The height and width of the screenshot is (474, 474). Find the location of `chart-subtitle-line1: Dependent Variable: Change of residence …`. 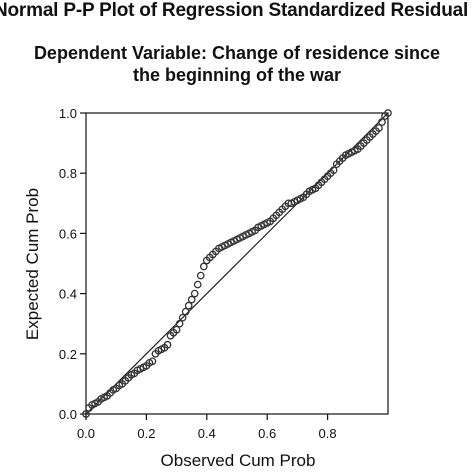

chart-subtitle-line1: Dependent Variable: Change of residence … is located at coordinates (237, 53).